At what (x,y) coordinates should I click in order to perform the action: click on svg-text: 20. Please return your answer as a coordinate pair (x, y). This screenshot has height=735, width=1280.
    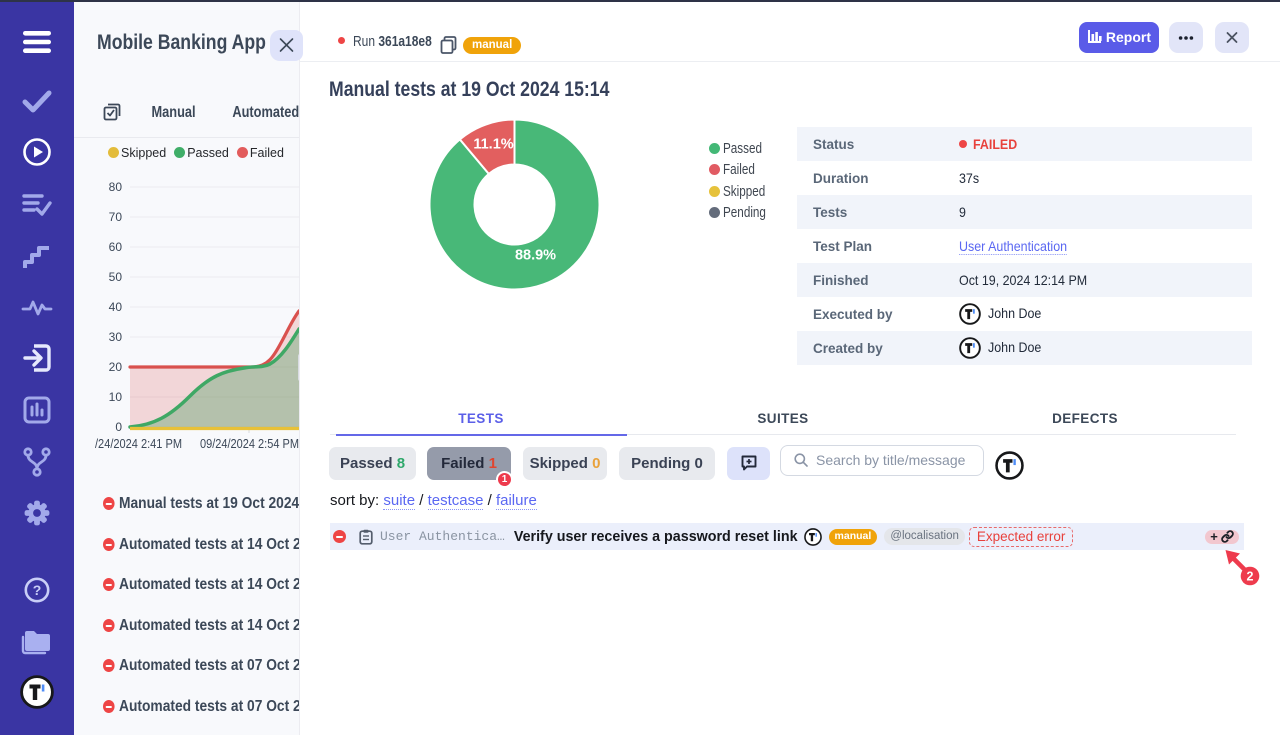
    Looking at the image, I should click on (116, 367).